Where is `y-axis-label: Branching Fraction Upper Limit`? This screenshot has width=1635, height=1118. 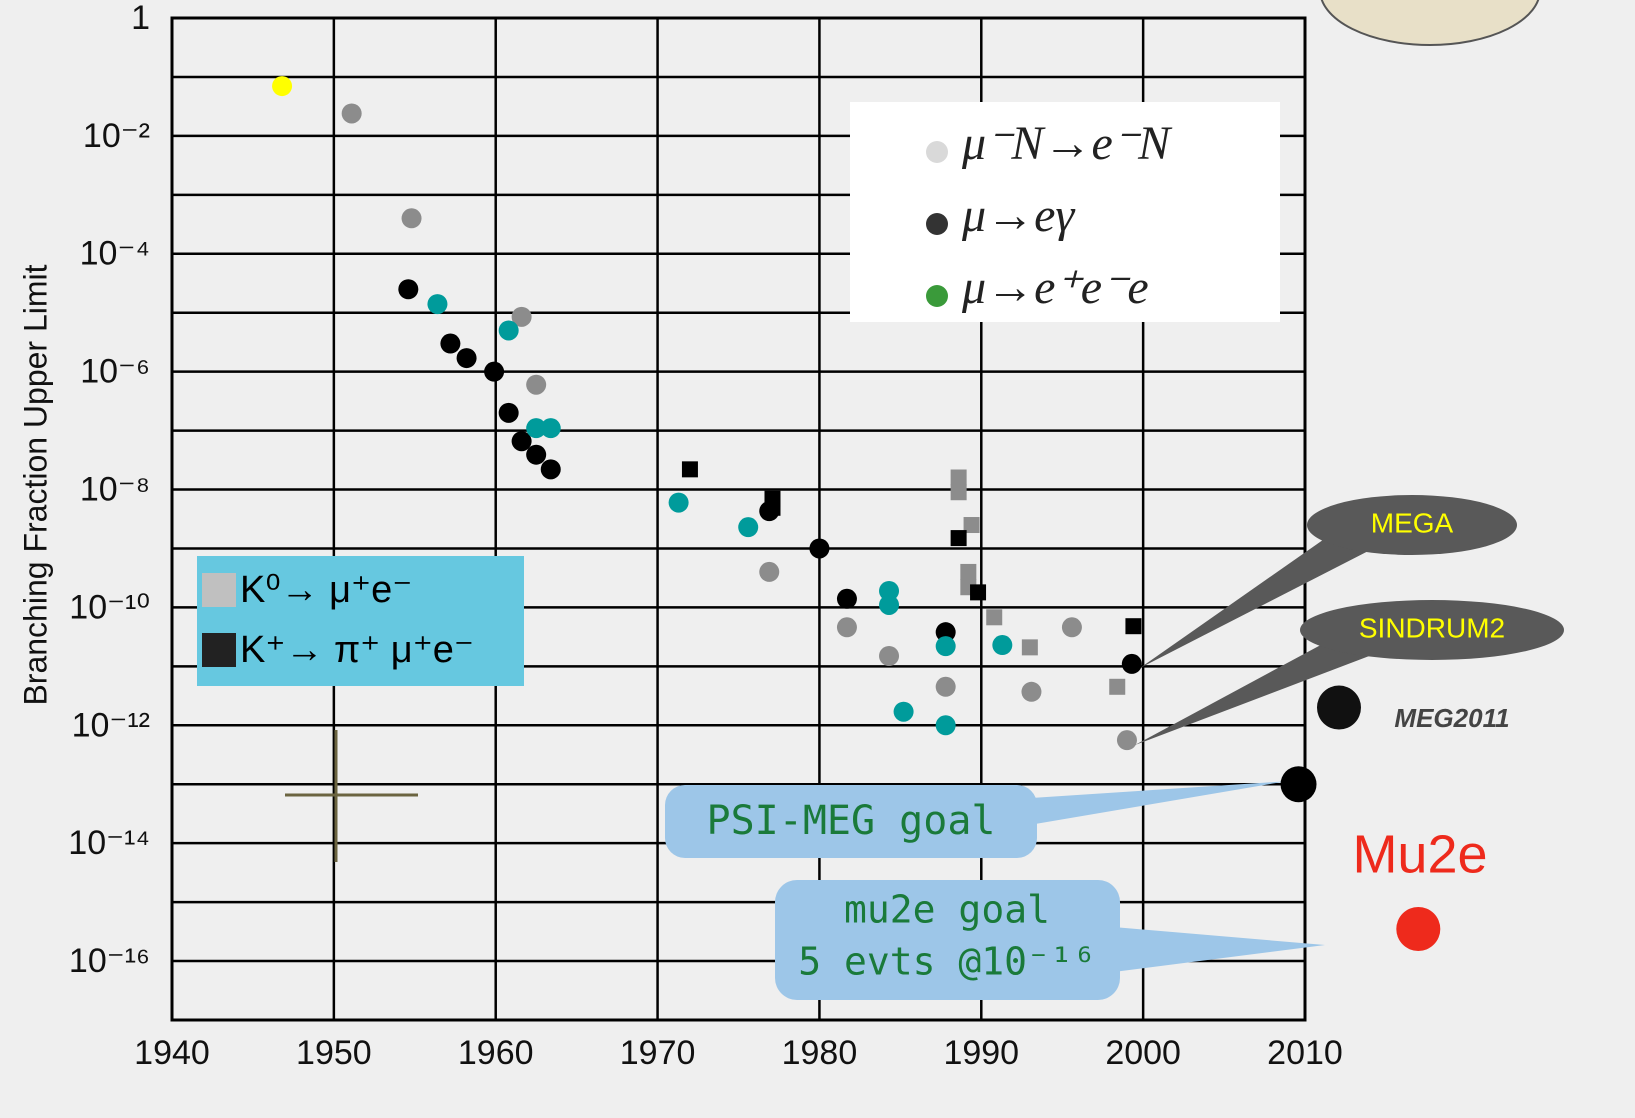
y-axis-label: Branching Fraction Upper Limit is located at coordinates (35, 484).